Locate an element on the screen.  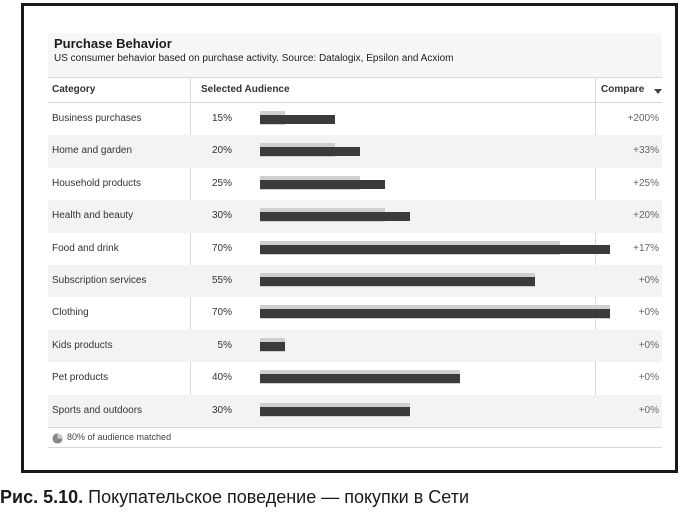
compare-value: +25% is located at coordinates (646, 183).